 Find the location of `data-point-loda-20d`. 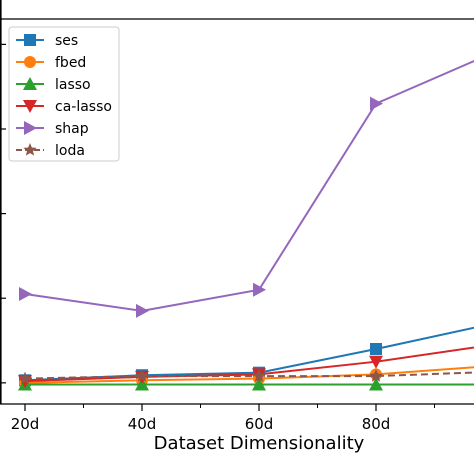

data-point-loda-20d is located at coordinates (25, 378).